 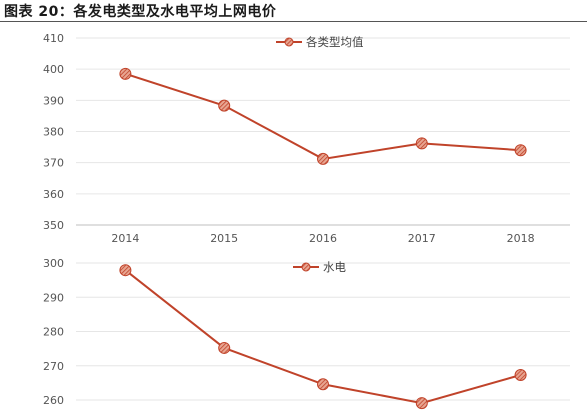 What do you see at coordinates (422, 238) in the screenshot?
I see `x-tick-label: 2017` at bounding box center [422, 238].